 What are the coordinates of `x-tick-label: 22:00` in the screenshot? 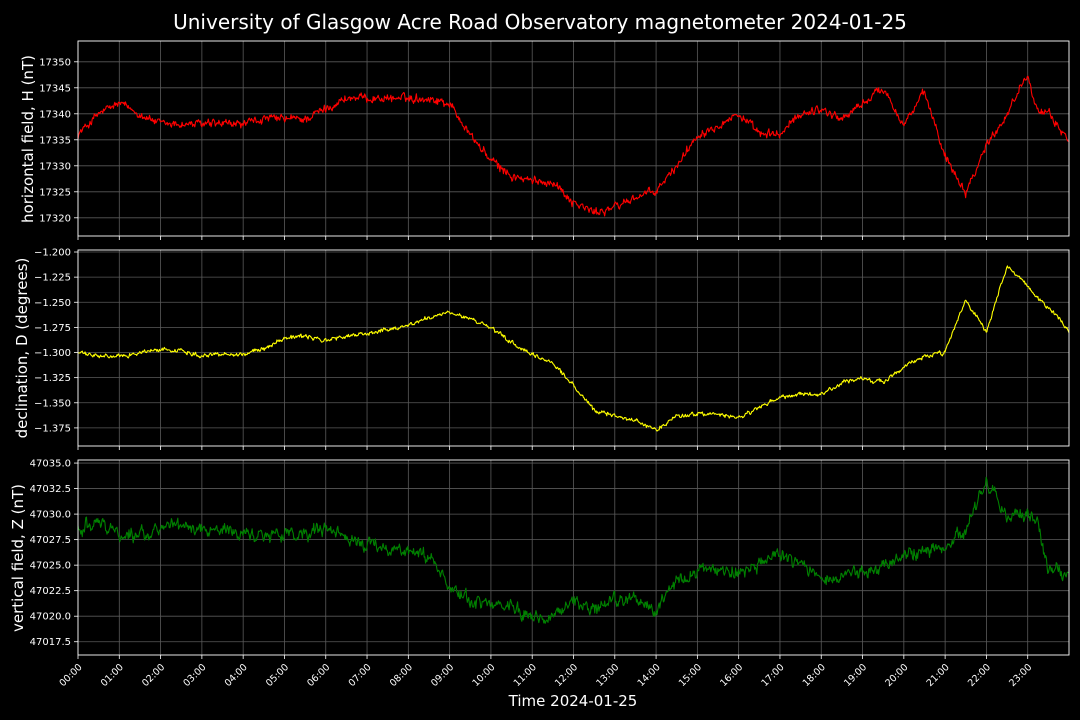 It's located at (979, 675).